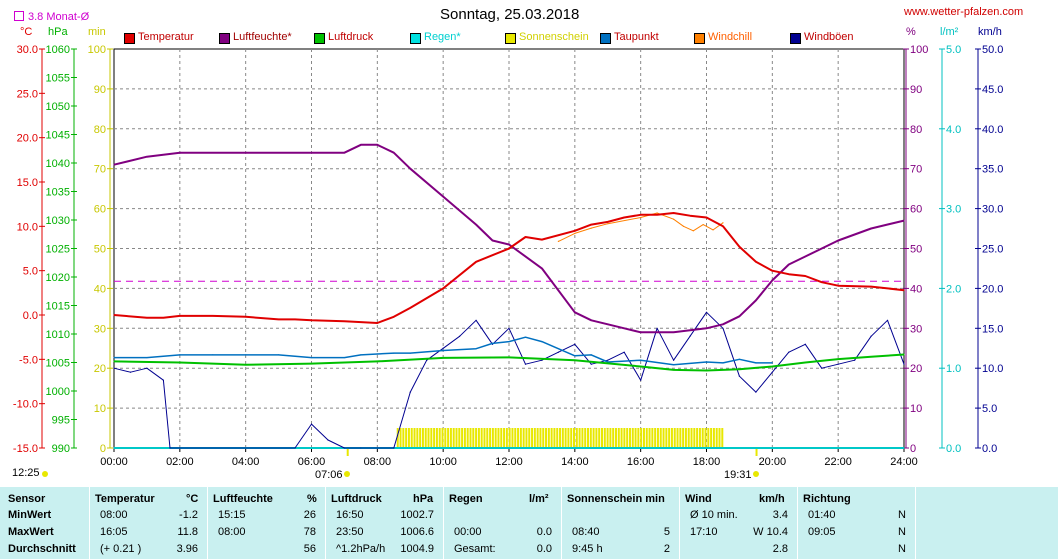 This screenshot has width=1058, height=559. Describe the element at coordinates (586, 532) in the screenshot. I see `cell-sun_t: 08:40` at that location.